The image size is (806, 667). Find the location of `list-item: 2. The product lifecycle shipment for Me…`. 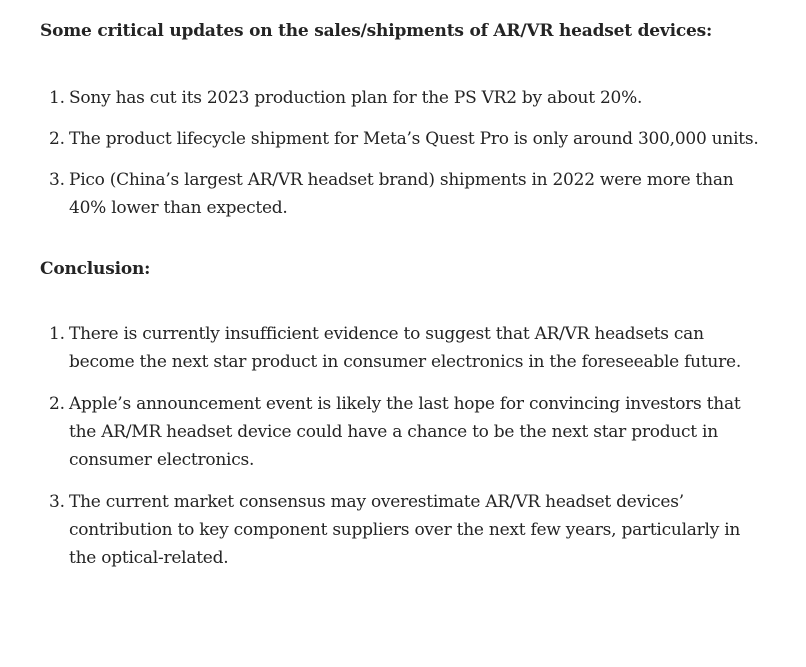

list-item: 2. The product lifecycle shipment for Me… is located at coordinates (400, 139).